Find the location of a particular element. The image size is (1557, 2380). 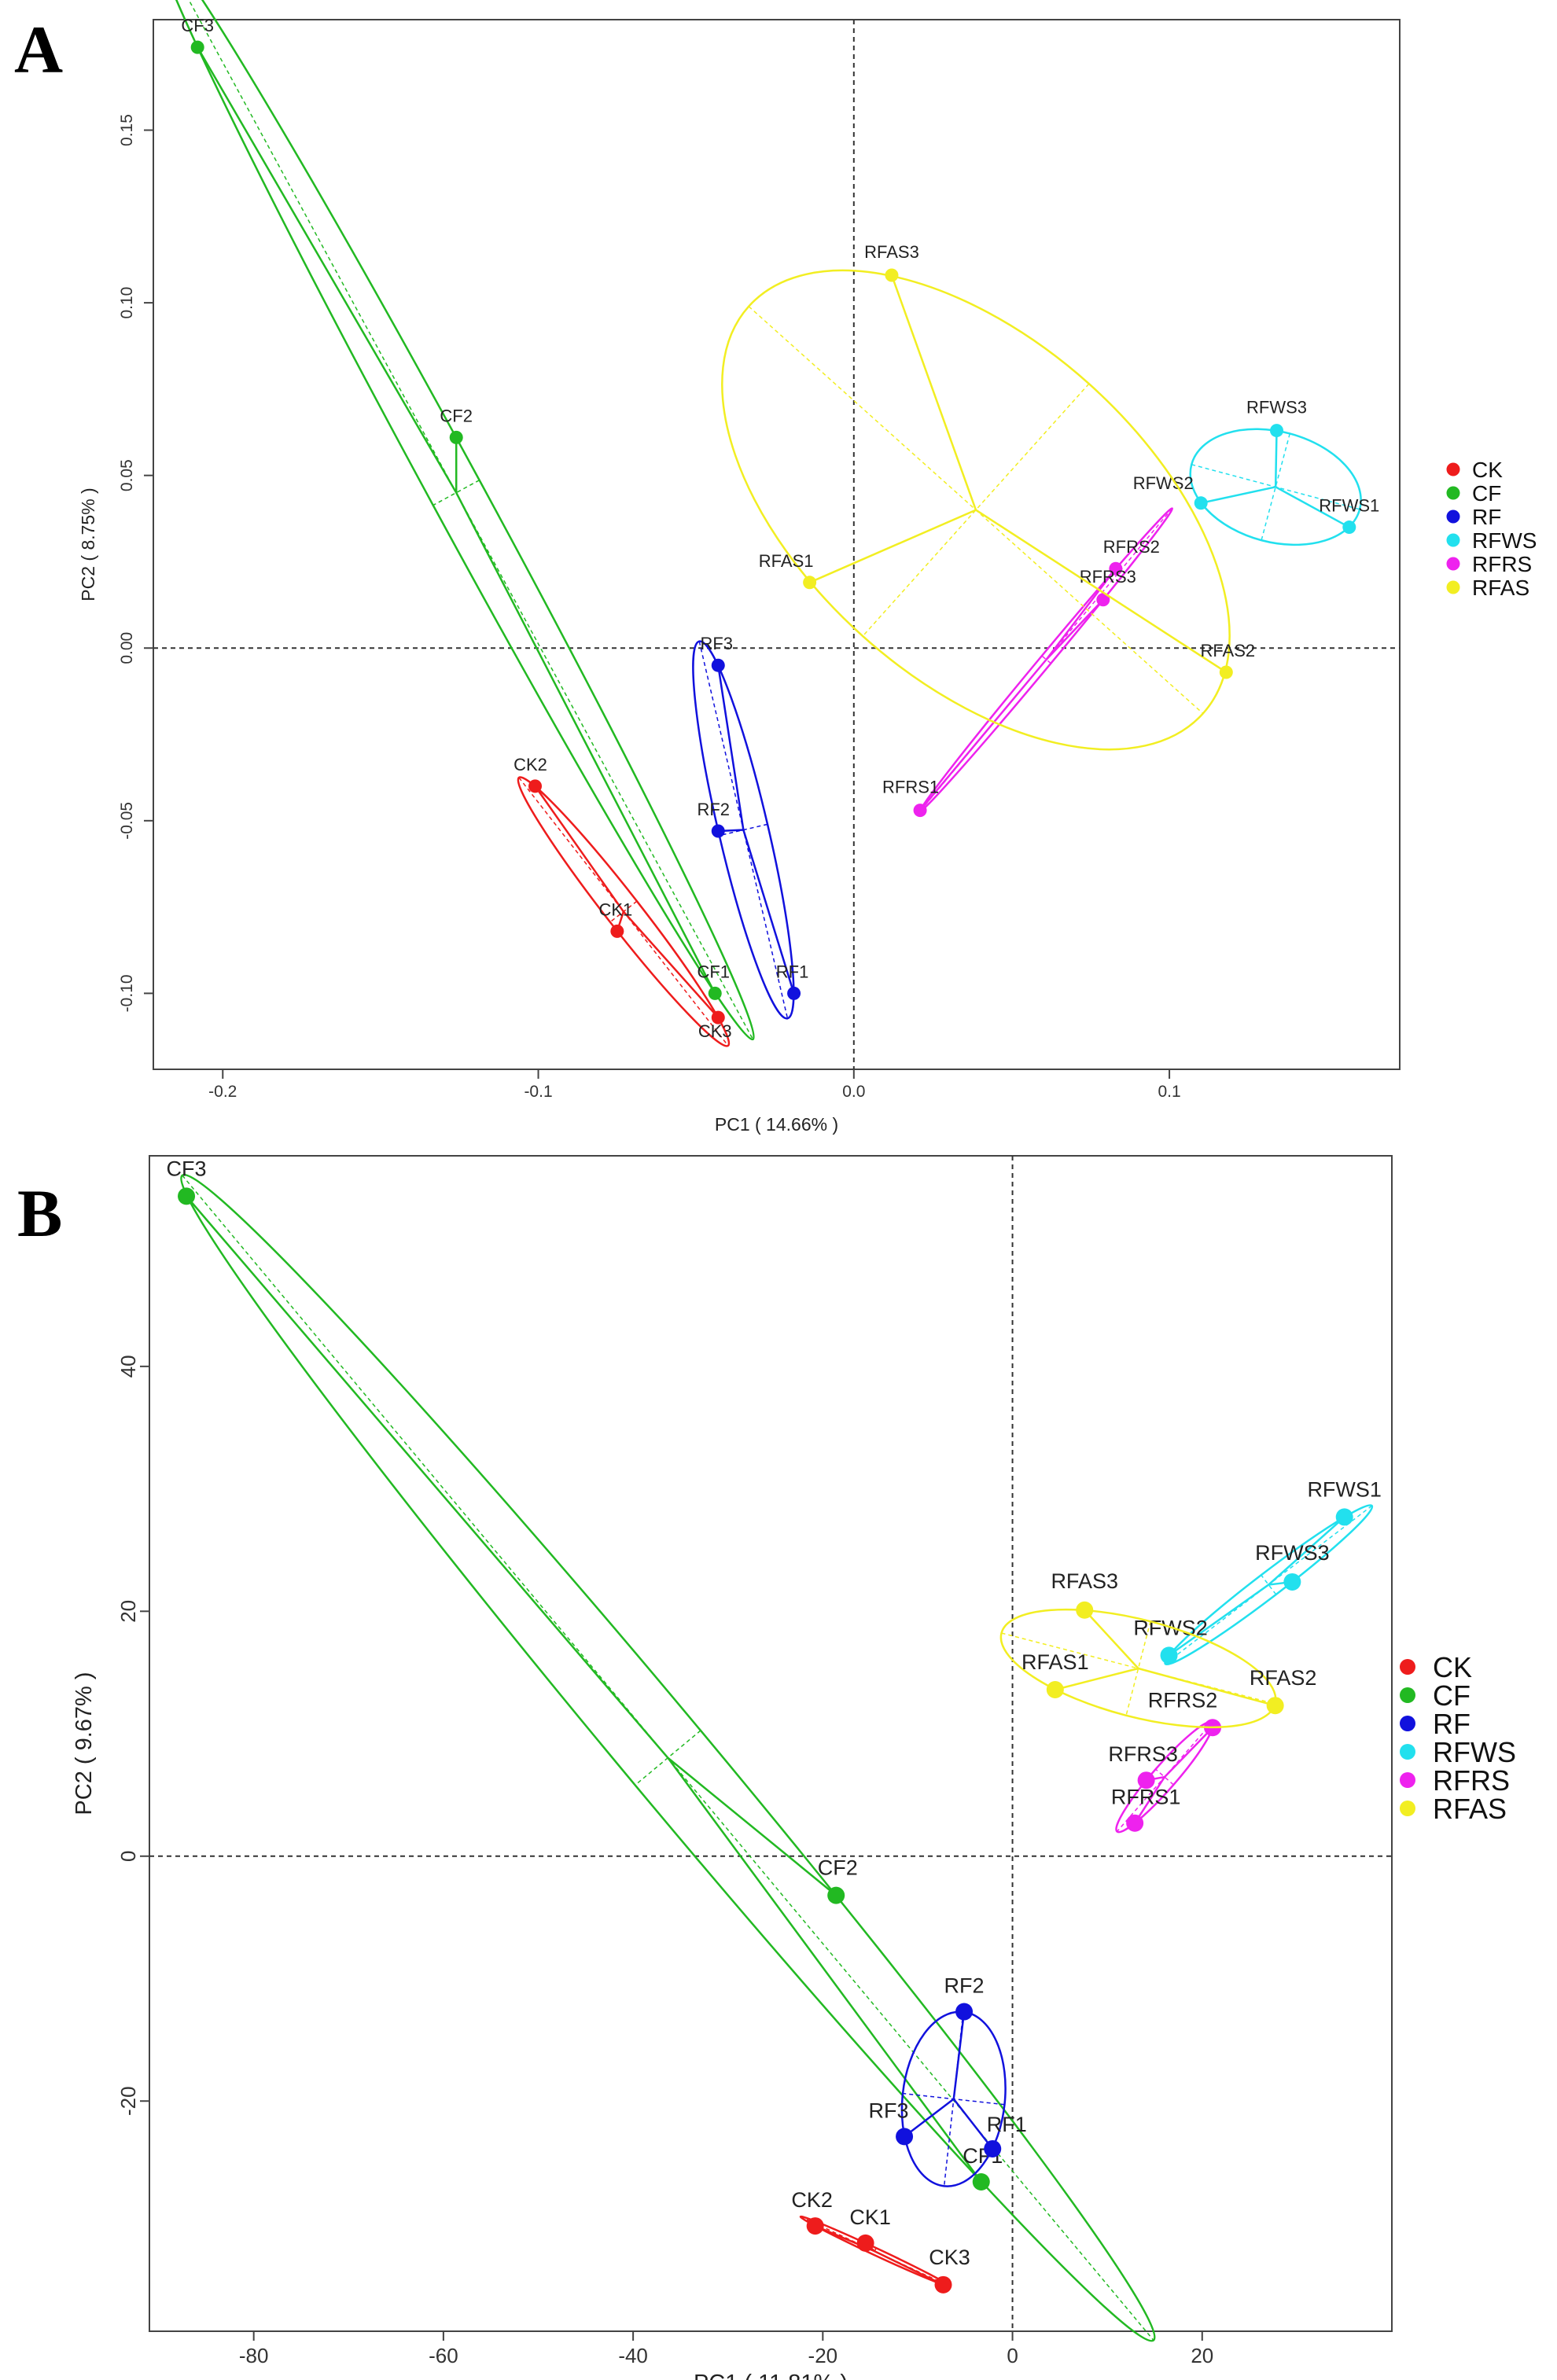

x-tick-label: -0.1 is located at coordinates (538, 1092).